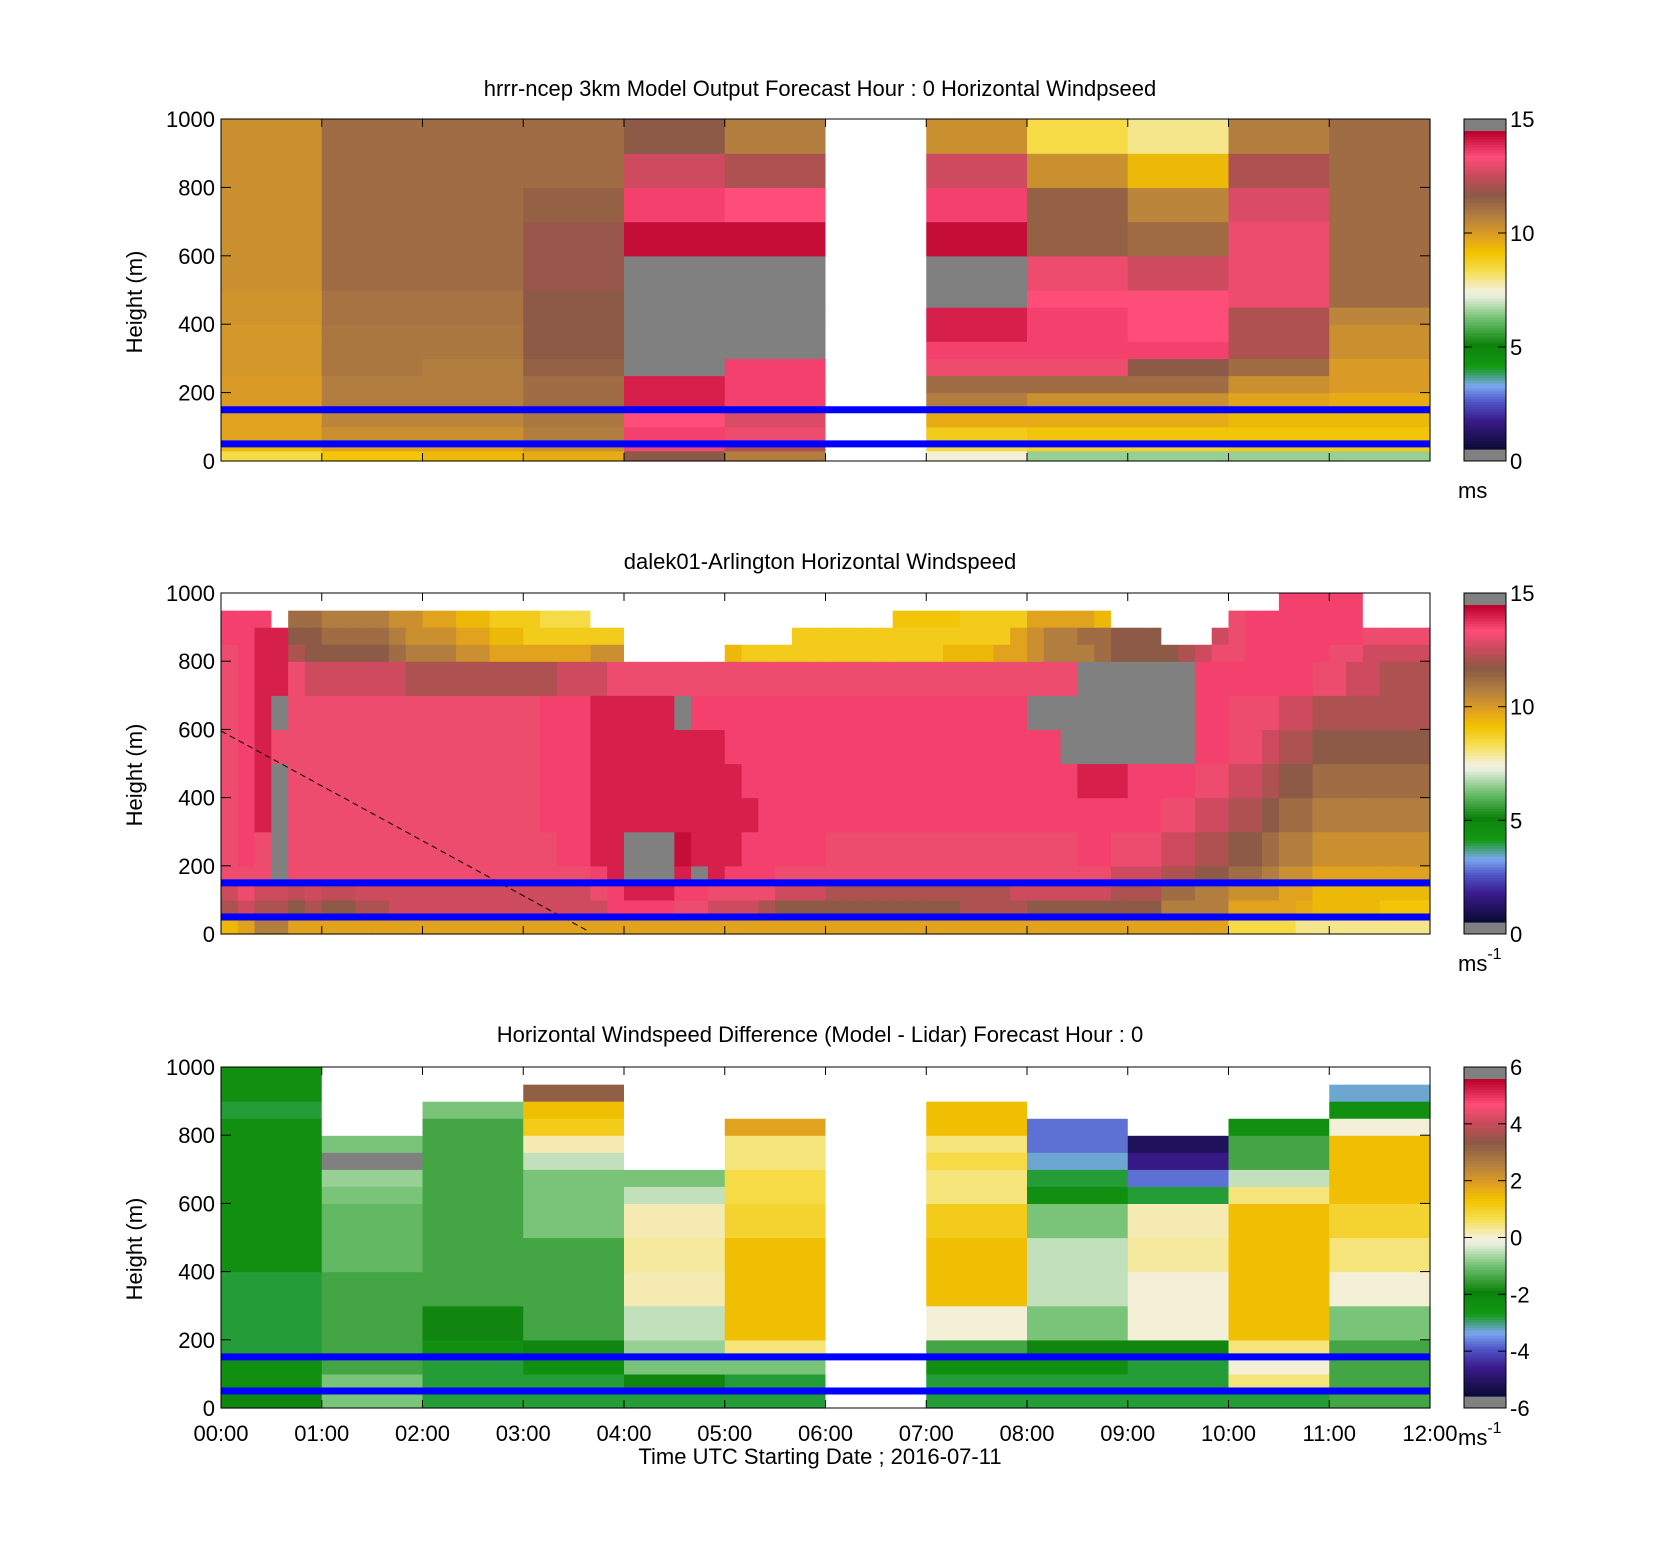 The image size is (1680, 1561). What do you see at coordinates (134, 1249) in the screenshot?
I see `panel-difference-ylabel: Height (m)` at bounding box center [134, 1249].